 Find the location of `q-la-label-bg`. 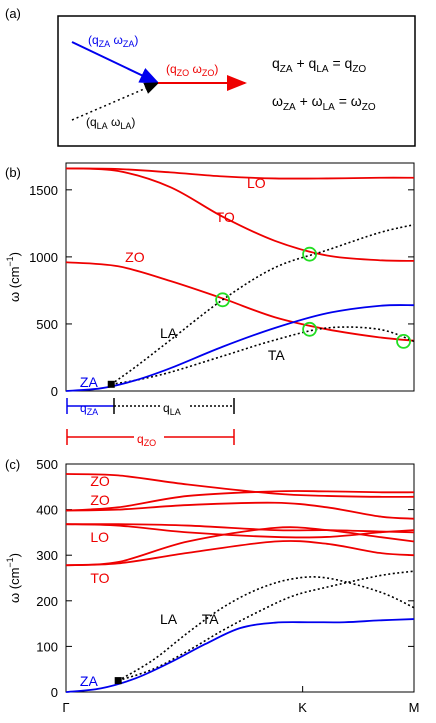

q-la-label-bg is located at coordinates (174, 406).